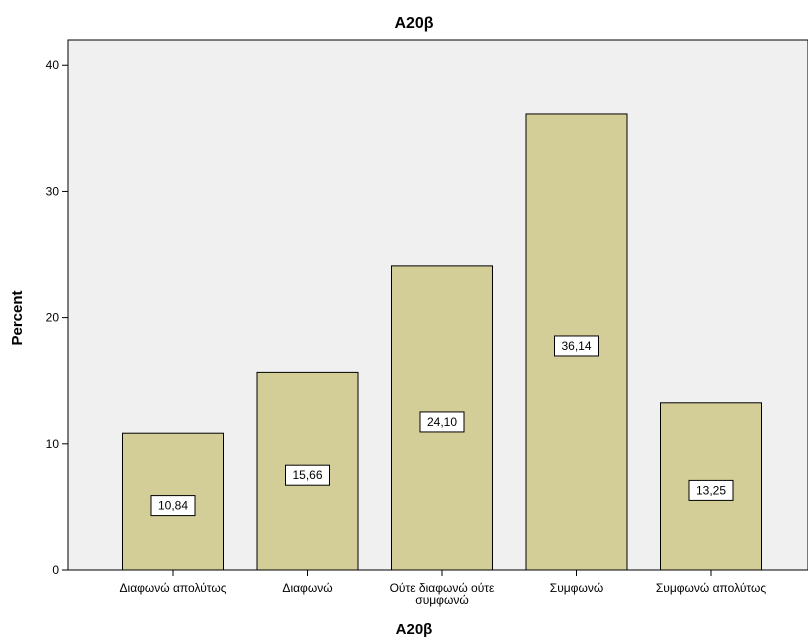 The image size is (808, 643). I want to click on y-tick-label: 20, so click(53, 318).